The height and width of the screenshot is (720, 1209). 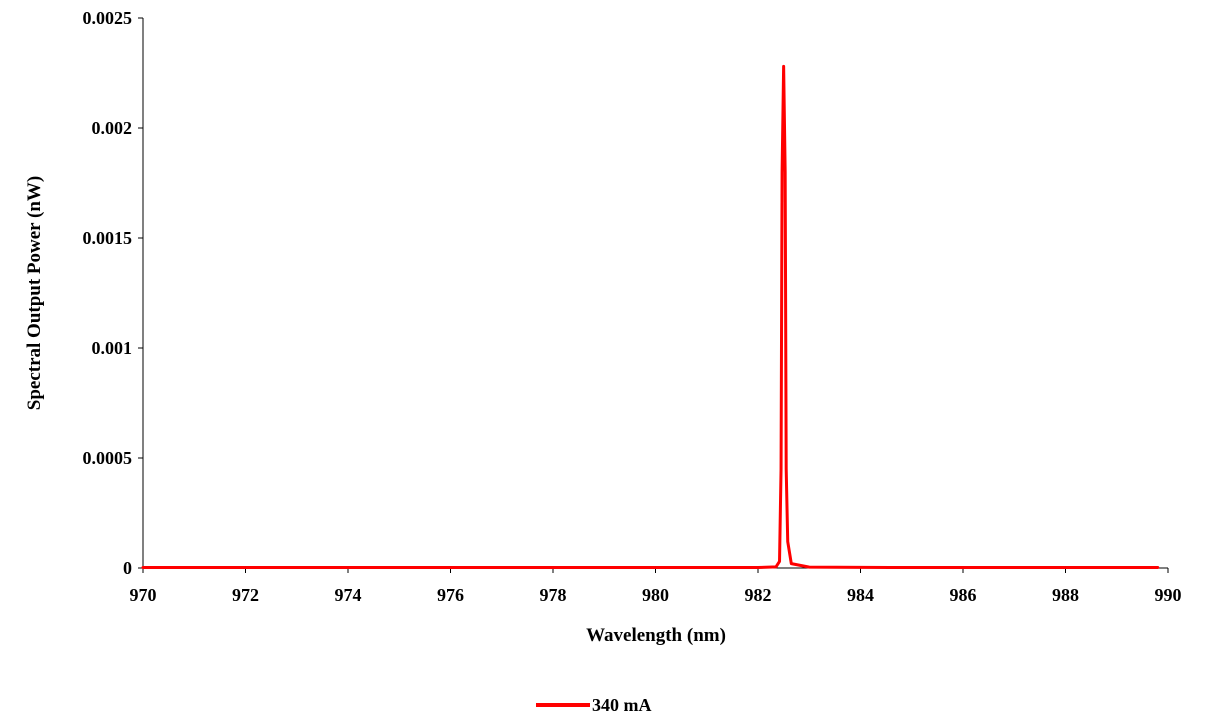 What do you see at coordinates (860, 595) in the screenshot?
I see `x-tick-label: 984` at bounding box center [860, 595].